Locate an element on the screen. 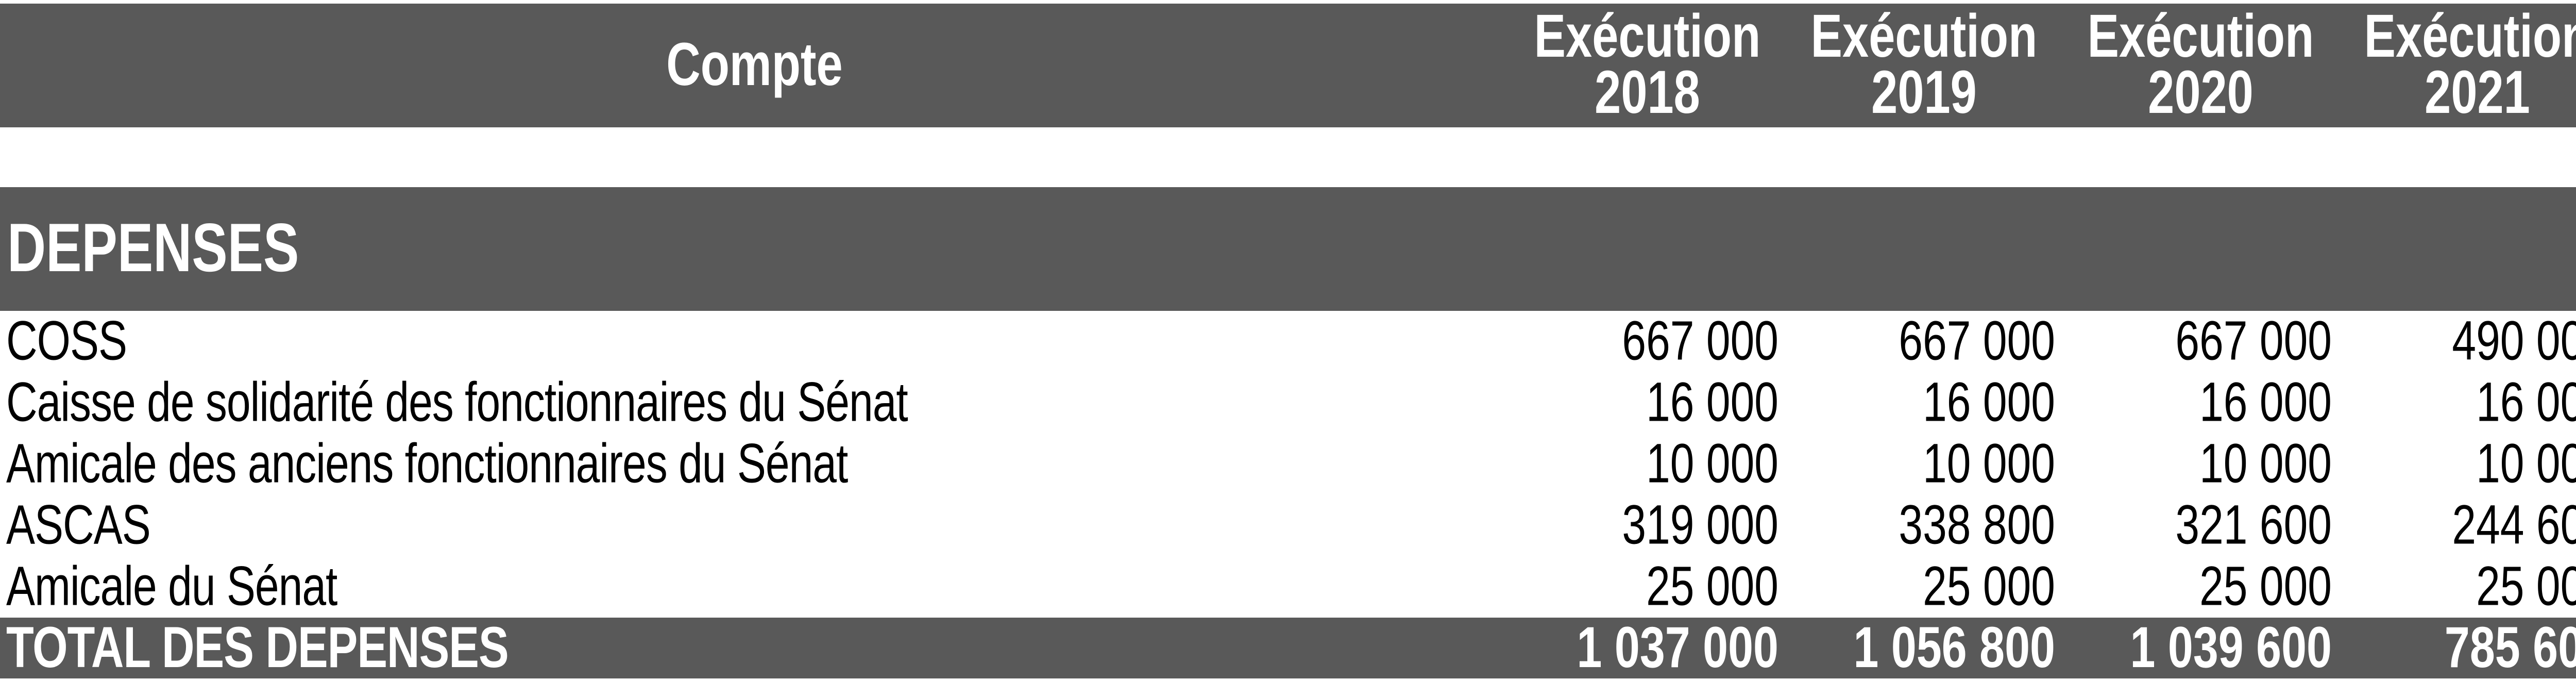 Image resolution: width=2576 pixels, height=680 pixels. cell-value-2020: 25 000 is located at coordinates (2265, 586).